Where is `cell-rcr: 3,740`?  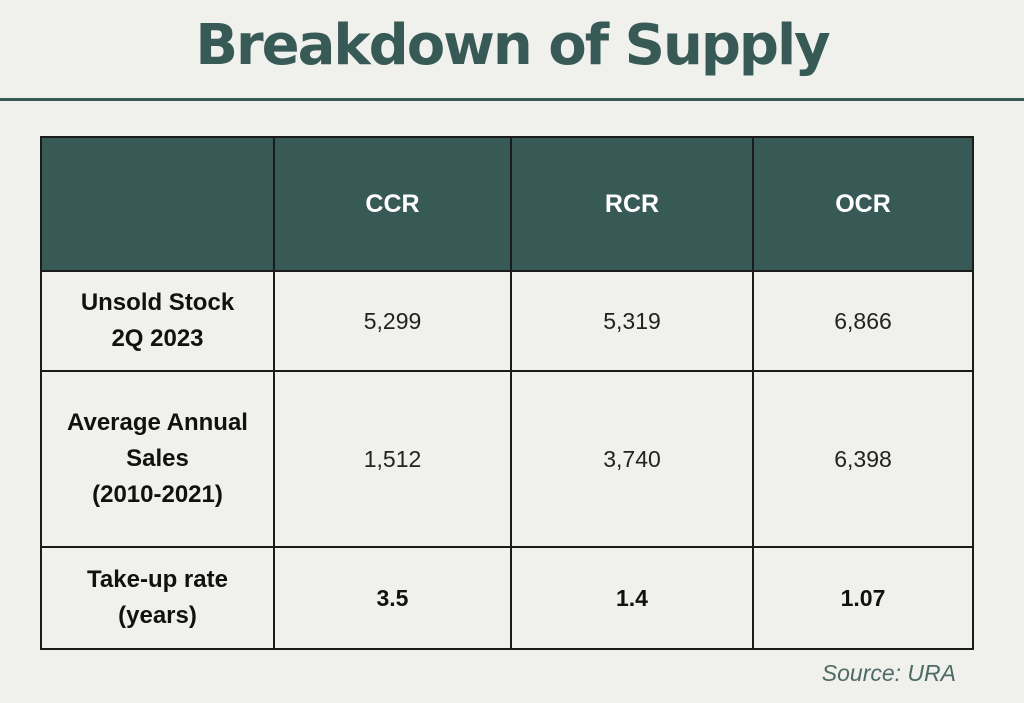
cell-rcr: 3,740 is located at coordinates (632, 459).